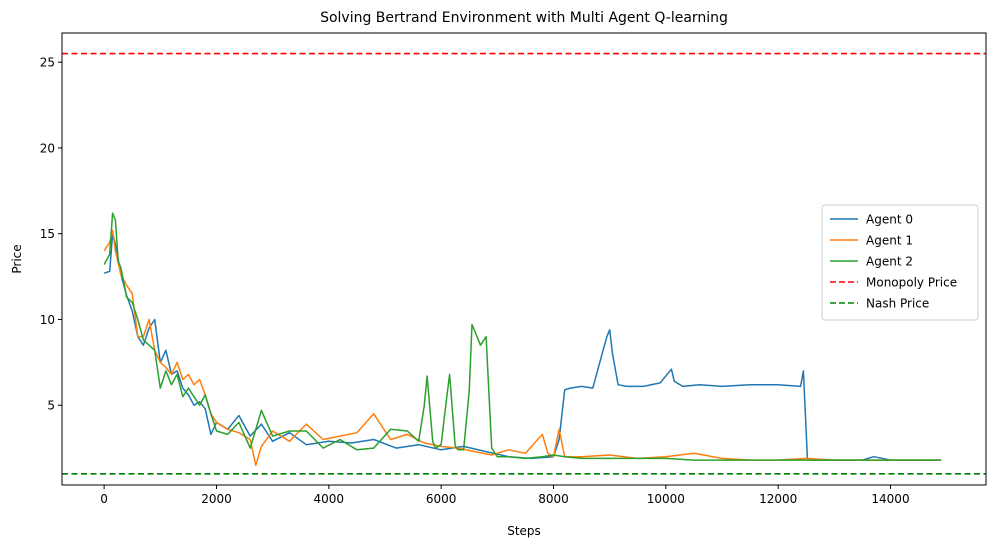  What do you see at coordinates (17, 258) in the screenshot?
I see `y-axis-label: Price` at bounding box center [17, 258].